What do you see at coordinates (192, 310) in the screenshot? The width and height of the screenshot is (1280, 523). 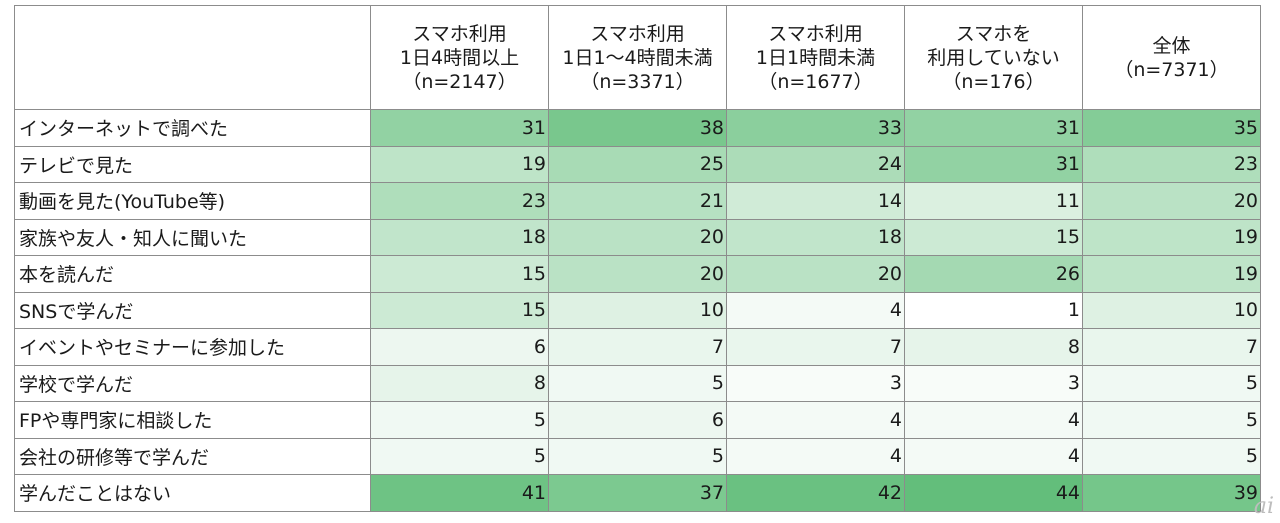 I see `row-label: SNSで学んだ` at bounding box center [192, 310].